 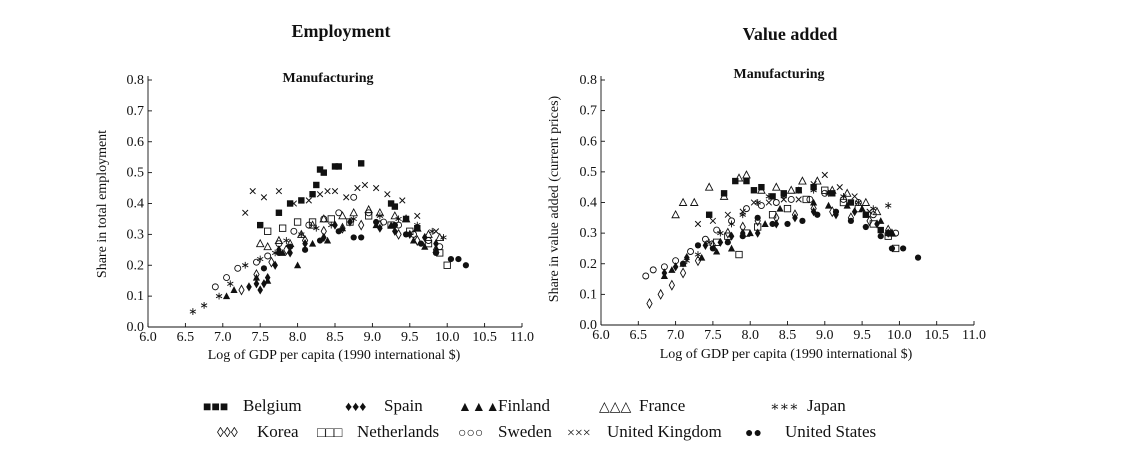 I want to click on legend-label: Japan, so click(x=826, y=405).